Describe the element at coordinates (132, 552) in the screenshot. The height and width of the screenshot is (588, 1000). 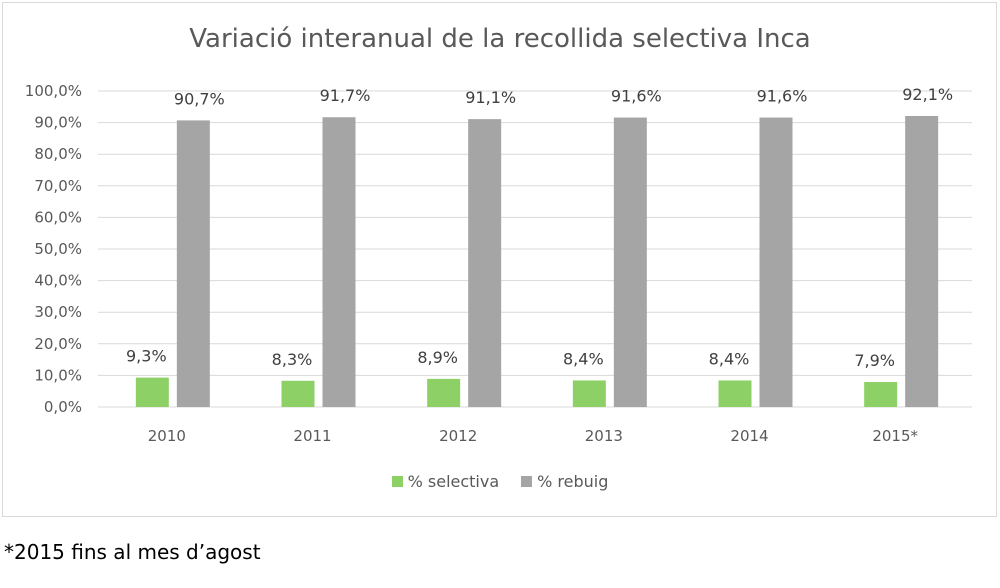
I see `footnote: *2015 fins al mes d’agost` at that location.